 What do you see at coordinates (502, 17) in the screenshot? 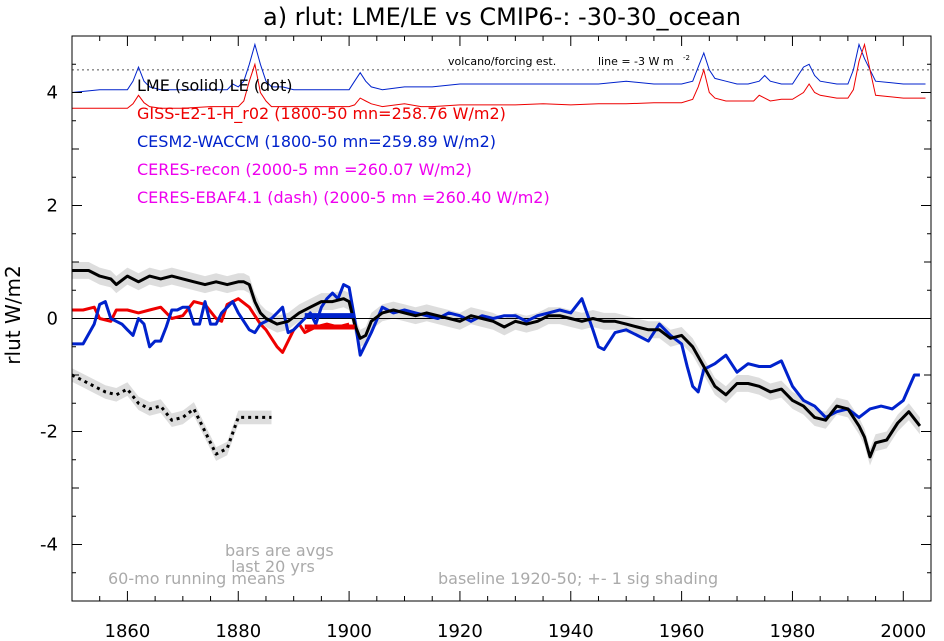
I see `chart-title: a) rlut: LME/LE vs CMIP6-: -30-30_ocean` at bounding box center [502, 17].